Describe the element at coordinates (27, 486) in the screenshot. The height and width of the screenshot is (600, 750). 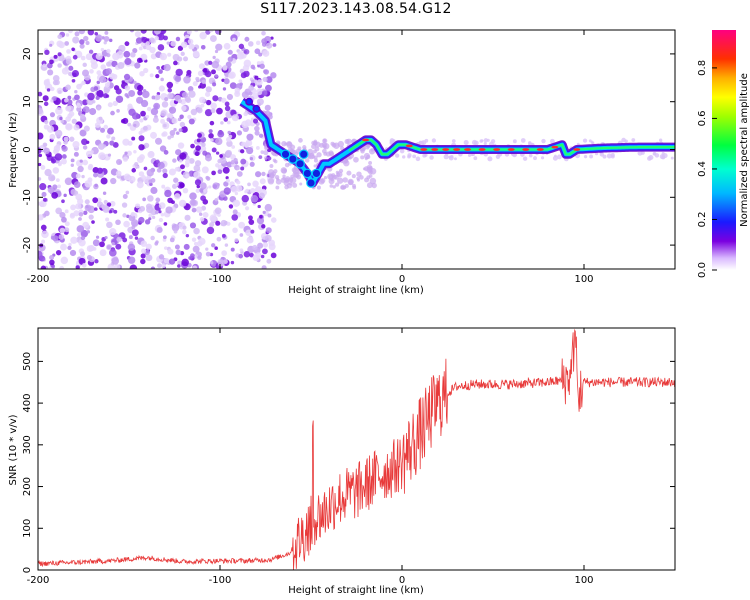
I see `snr-y-tick-label: 200` at that location.